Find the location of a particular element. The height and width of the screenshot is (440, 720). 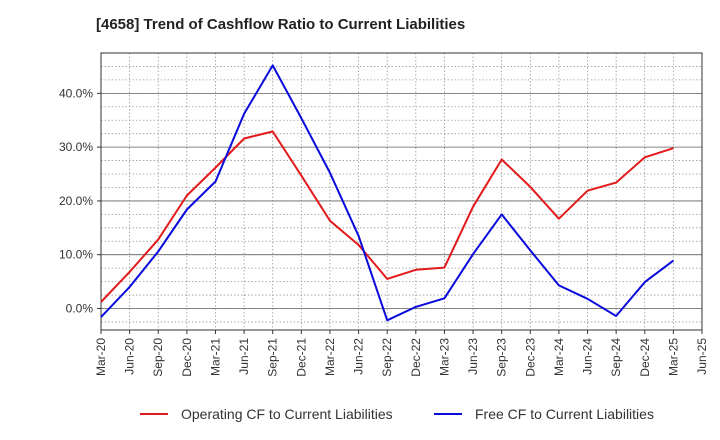

x-tick-label: Dec-24 is located at coordinates (645, 357).